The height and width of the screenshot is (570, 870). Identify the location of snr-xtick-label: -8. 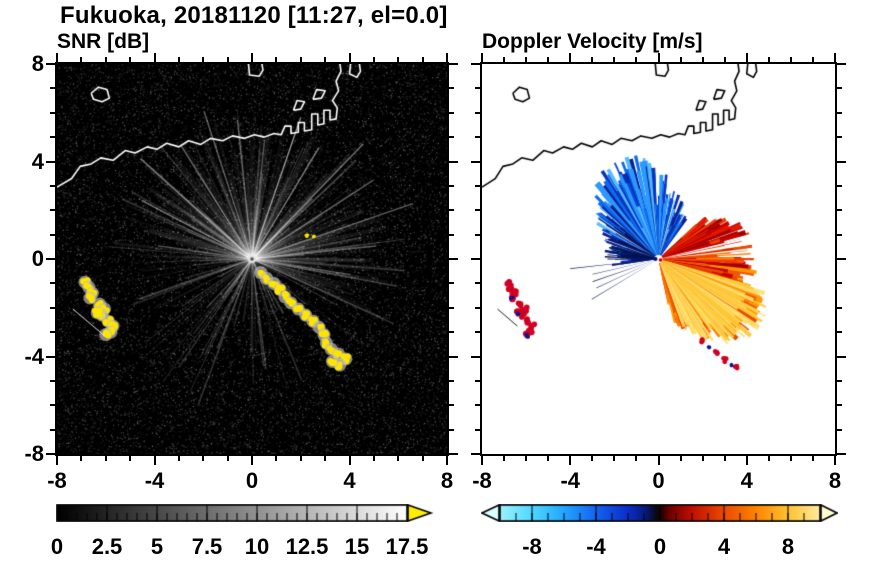
(57, 480).